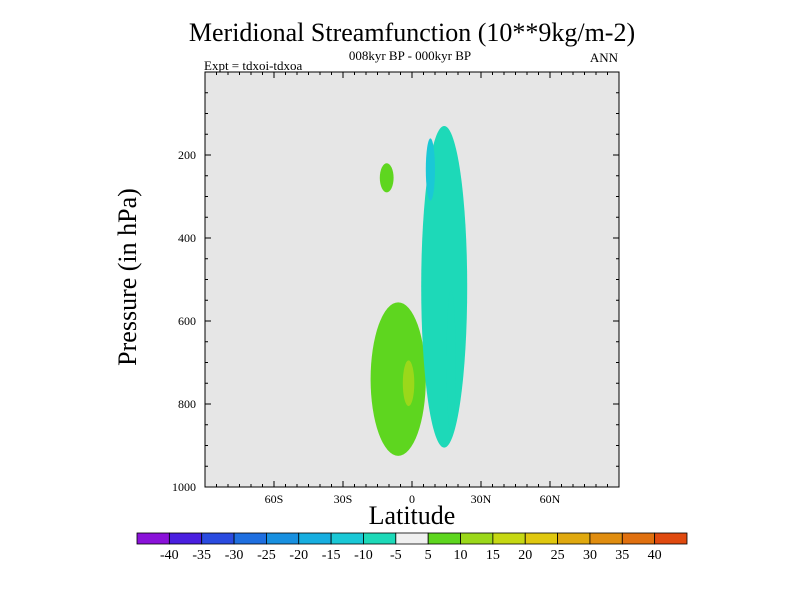 This screenshot has width=800, height=600. What do you see at coordinates (187, 321) in the screenshot?
I see `y-tick-label-3: 600` at bounding box center [187, 321].